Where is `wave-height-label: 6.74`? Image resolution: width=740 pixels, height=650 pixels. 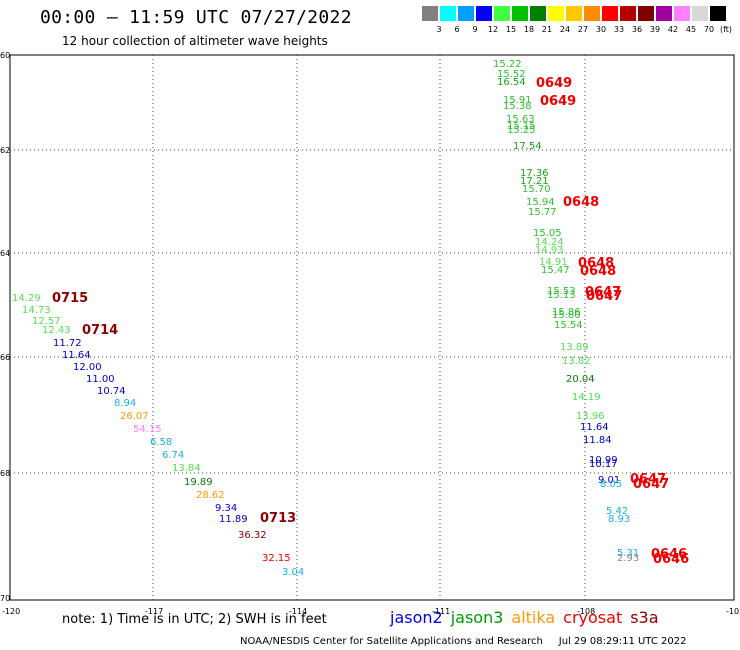
wave-height-label: 6.74 is located at coordinates (173, 455).